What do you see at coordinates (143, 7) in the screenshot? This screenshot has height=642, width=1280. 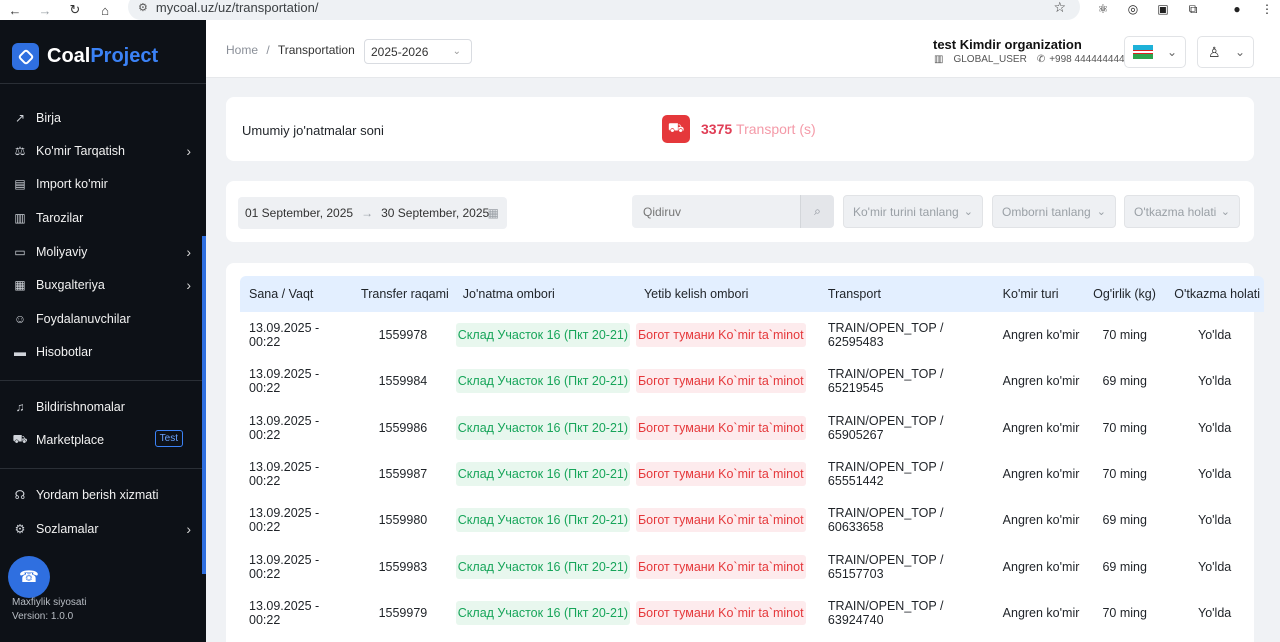 I see `site-settings-icon: ⚙` at bounding box center [143, 7].